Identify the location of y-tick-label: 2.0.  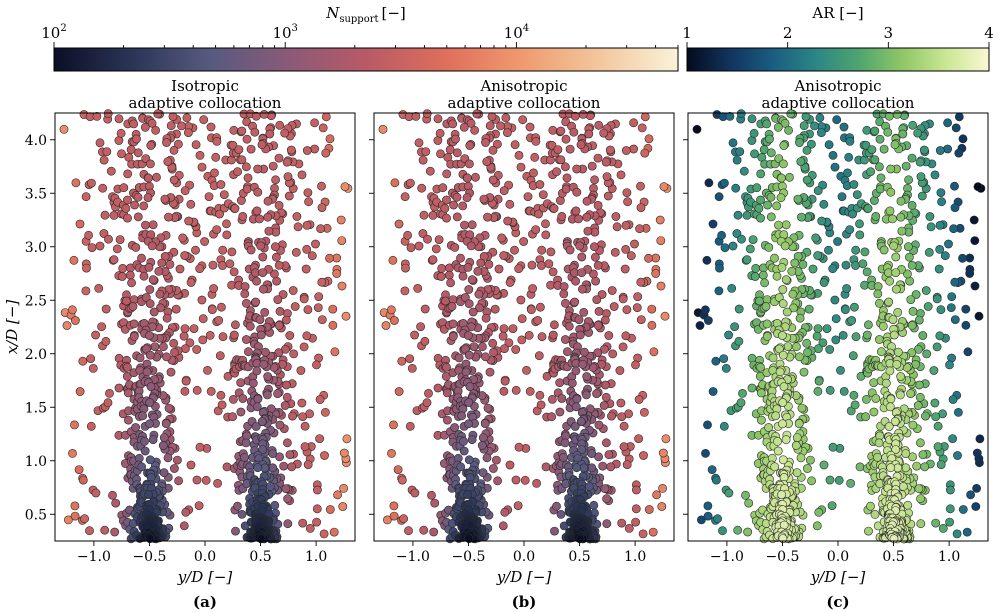
(36, 355).